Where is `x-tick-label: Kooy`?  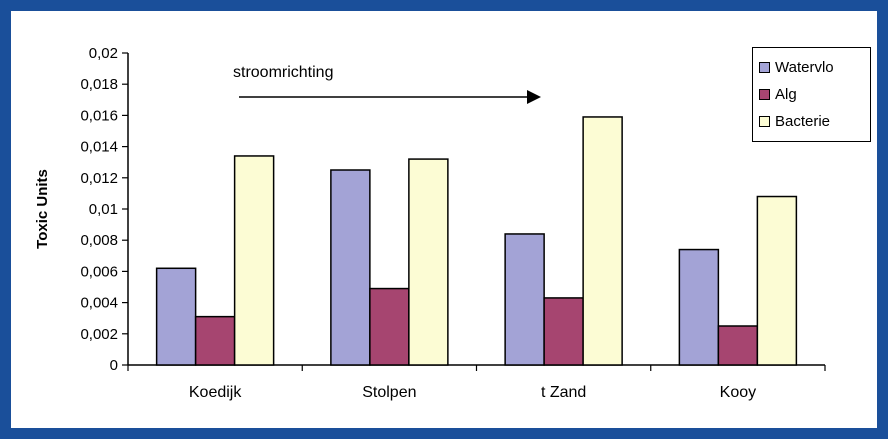
x-tick-label: Kooy is located at coordinates (738, 392).